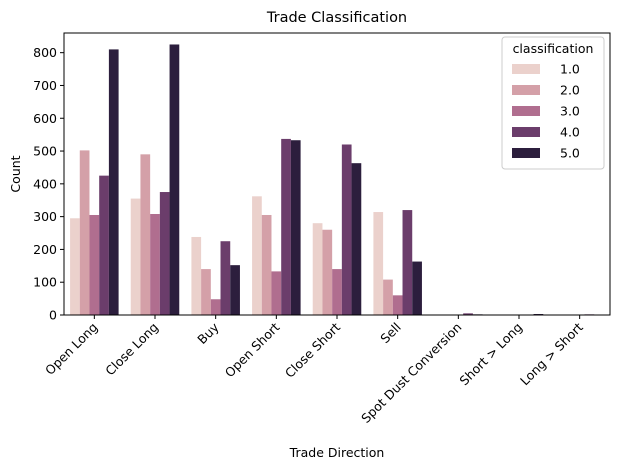 This screenshot has height=470, width=627. Describe the element at coordinates (570, 153) in the screenshot. I see `legend-label: 5.0` at that location.